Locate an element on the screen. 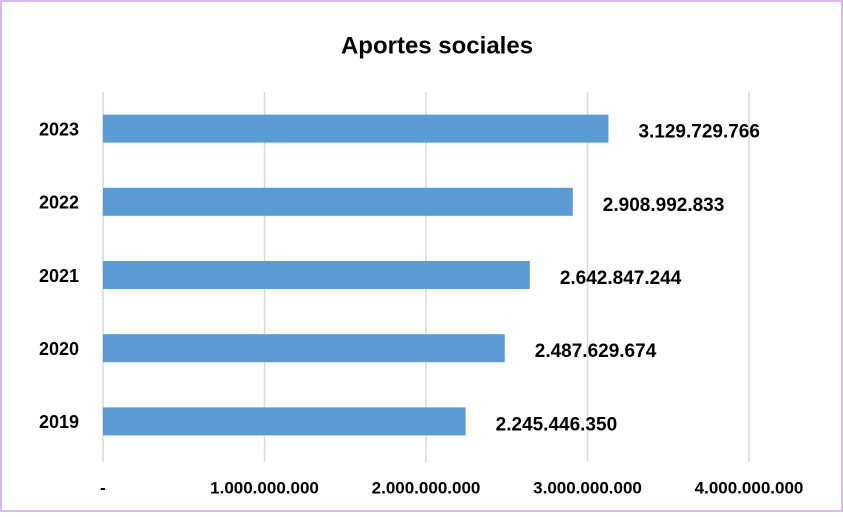  value-label: 2.908.992.833 is located at coordinates (664, 205).